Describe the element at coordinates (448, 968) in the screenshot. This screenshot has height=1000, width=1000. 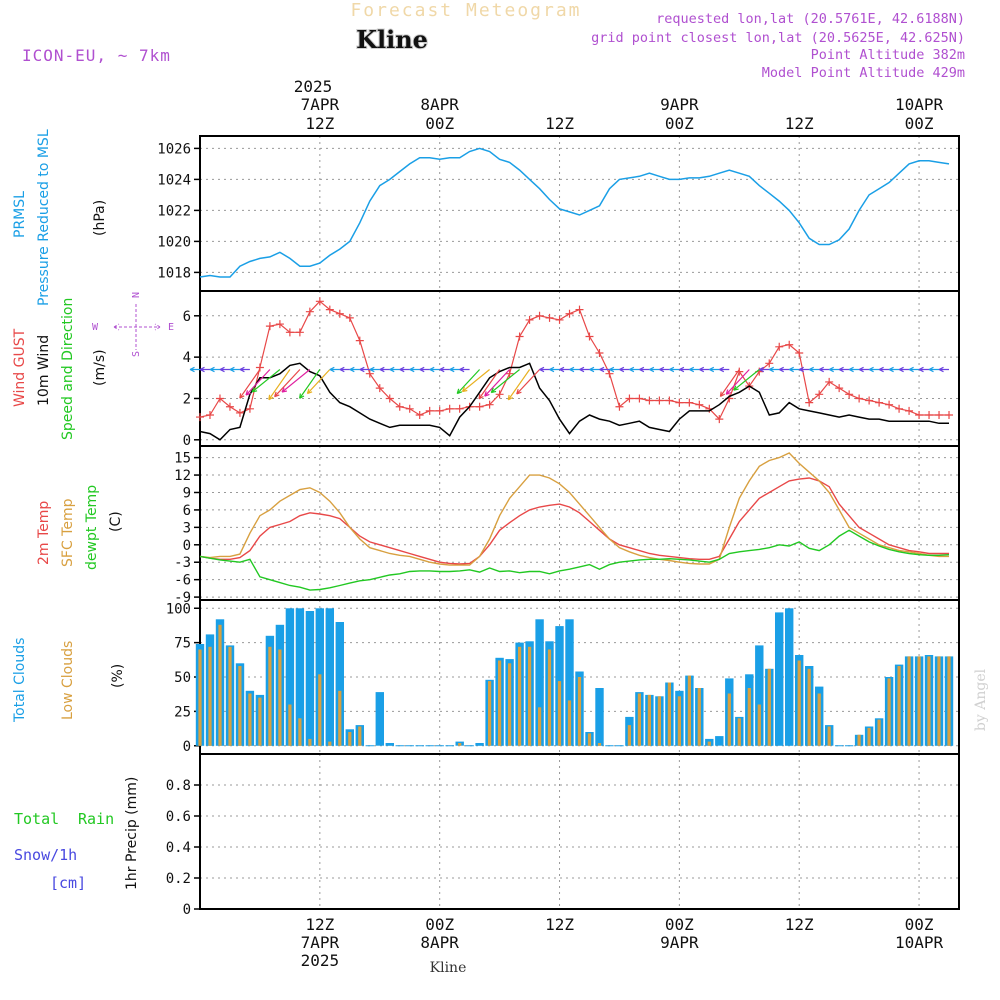
I see `footer-location: Kline` at that location.